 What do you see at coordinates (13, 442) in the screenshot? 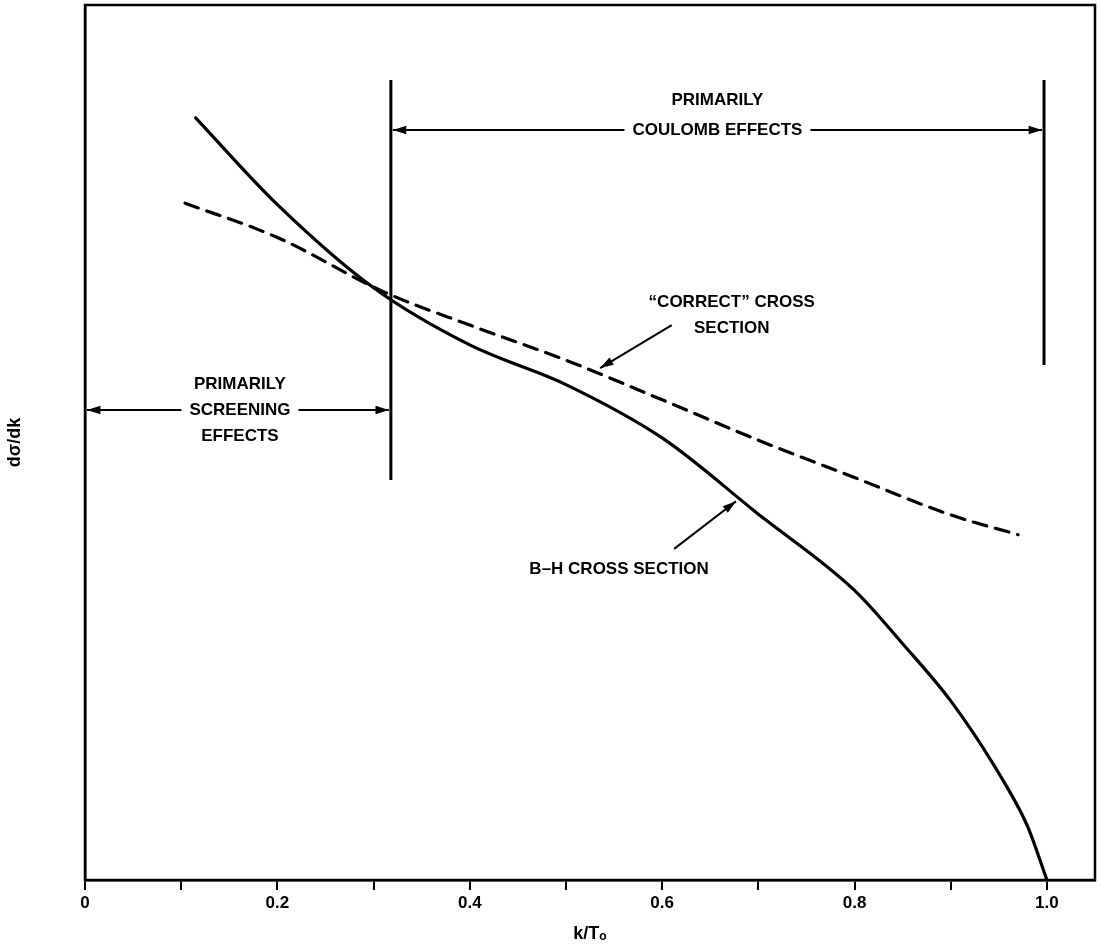
I see `y-axis-title: dσ/dk` at bounding box center [13, 442].